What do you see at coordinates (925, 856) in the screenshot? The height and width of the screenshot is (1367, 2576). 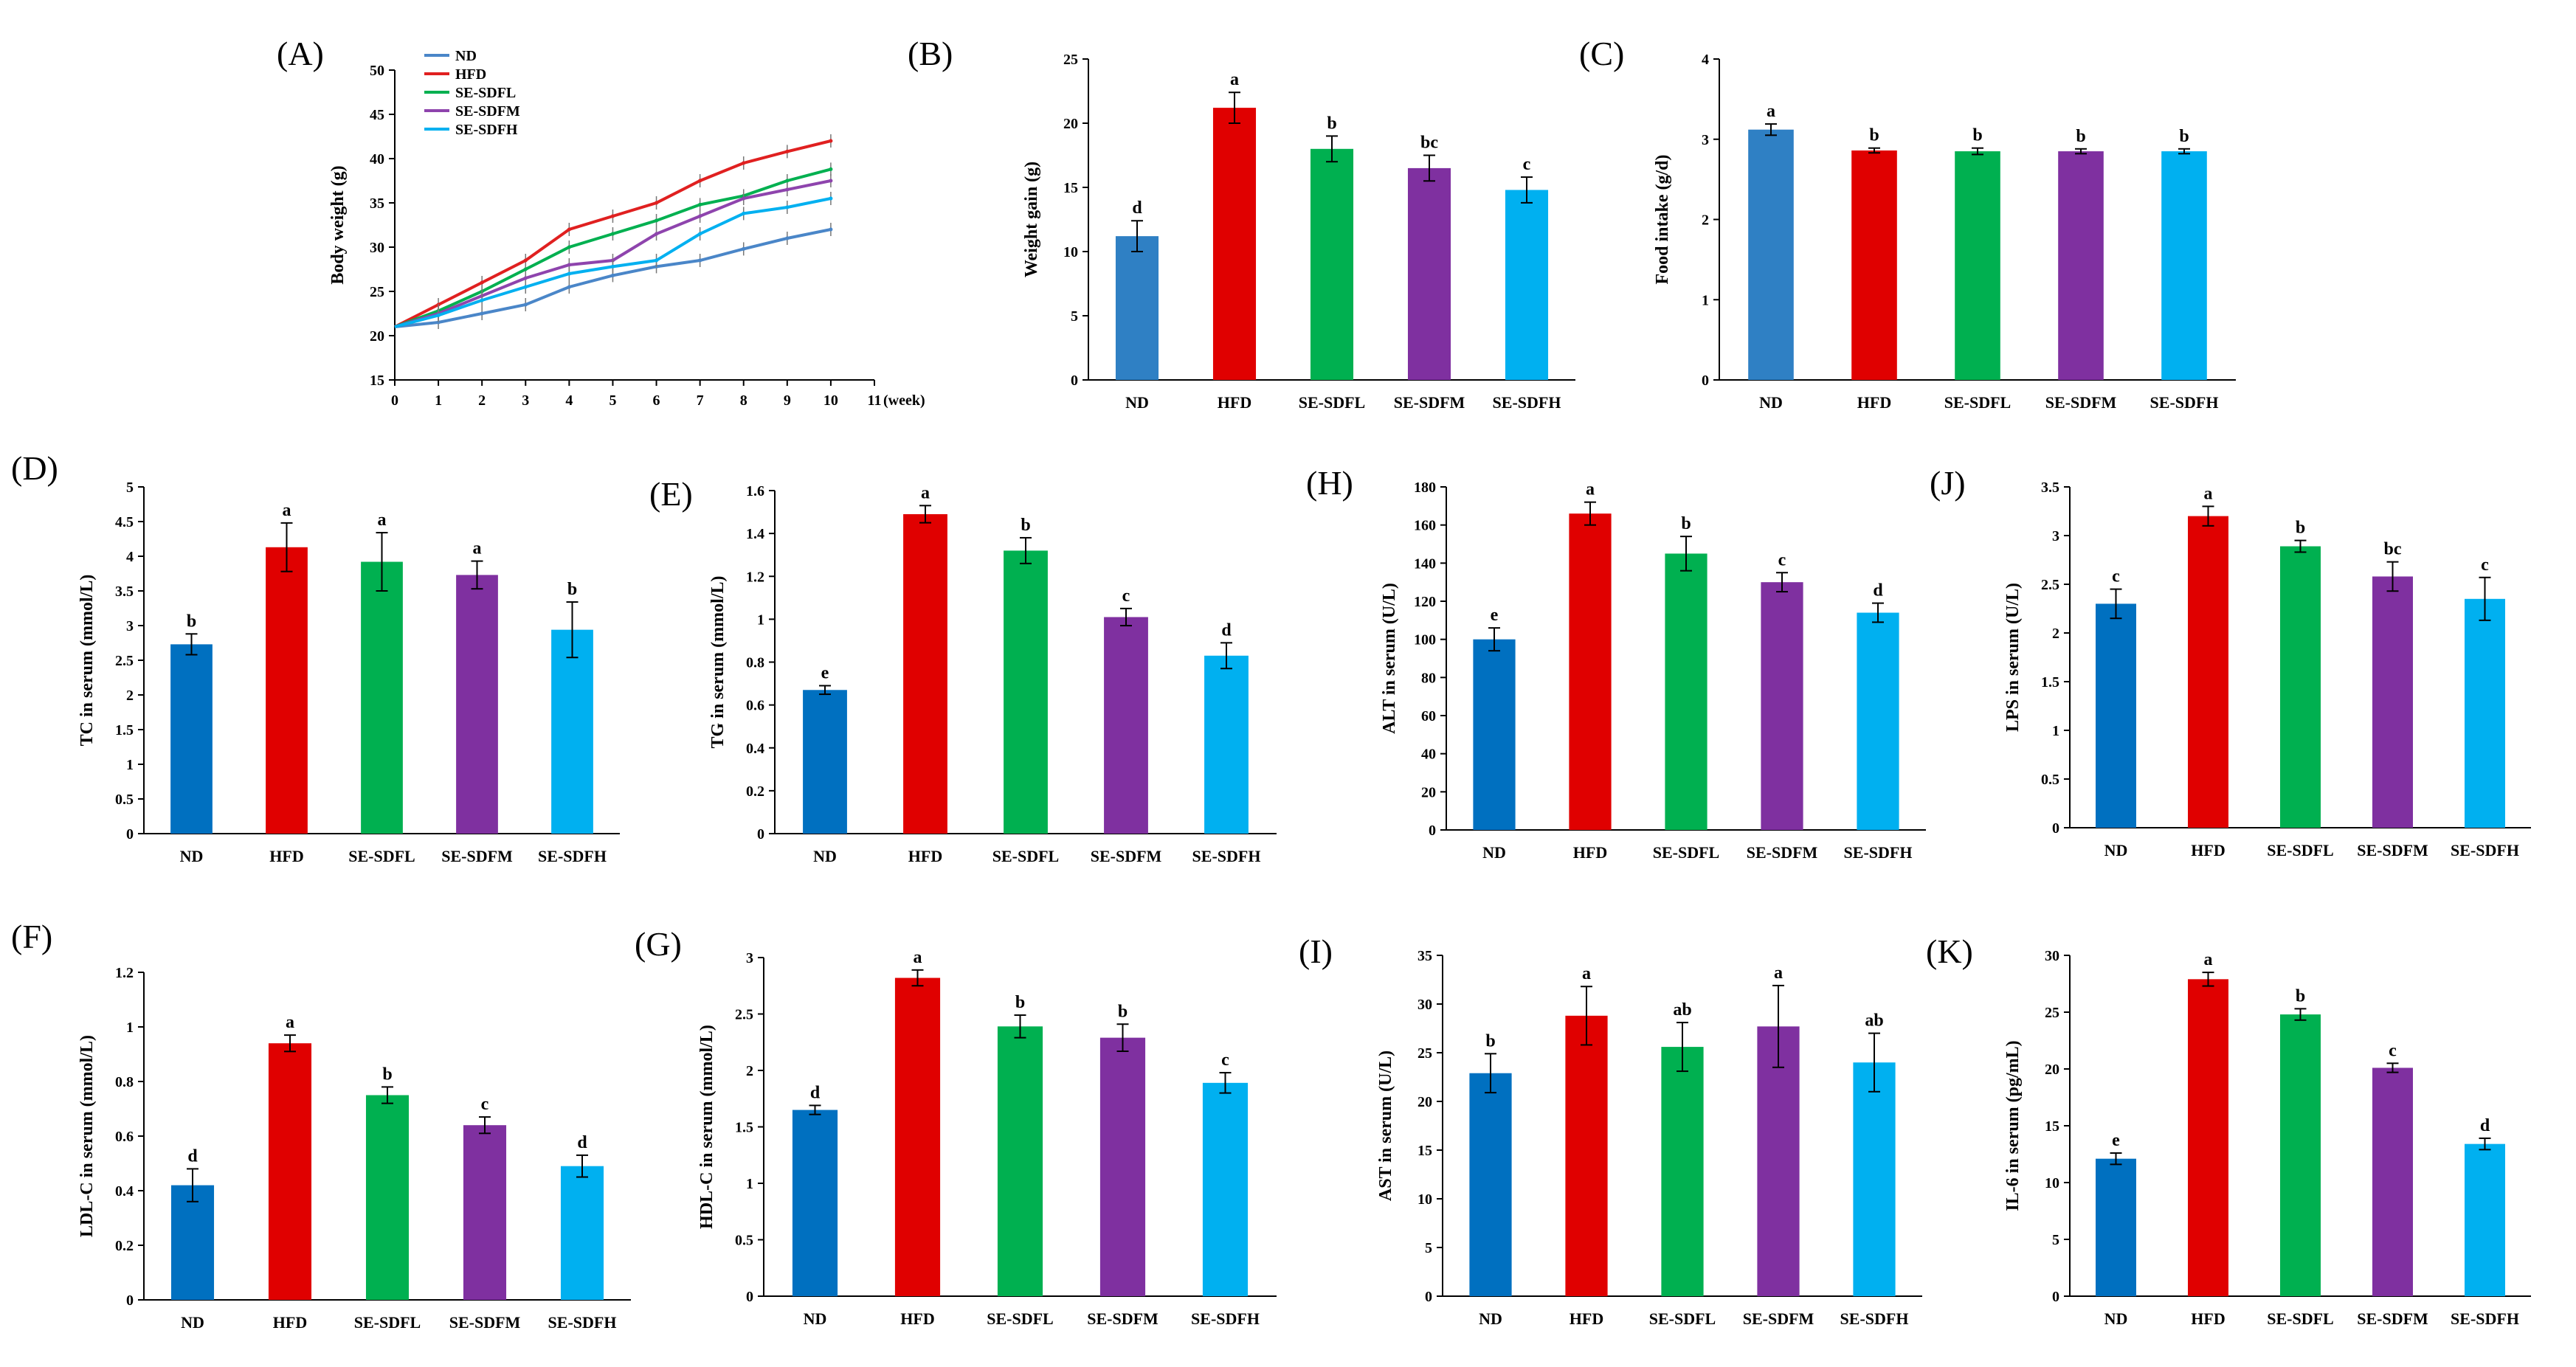 I see `panel-E-category-label-HFD: HFD` at bounding box center [925, 856].